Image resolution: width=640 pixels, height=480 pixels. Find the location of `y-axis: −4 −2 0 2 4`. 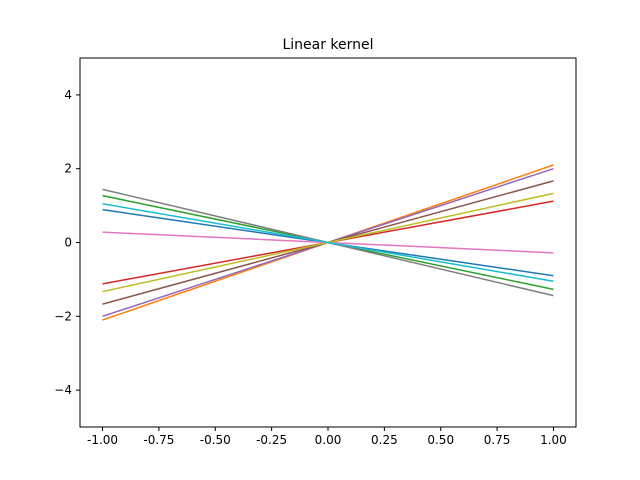

y-axis: −4 −2 0 2 4 is located at coordinates (67, 242).